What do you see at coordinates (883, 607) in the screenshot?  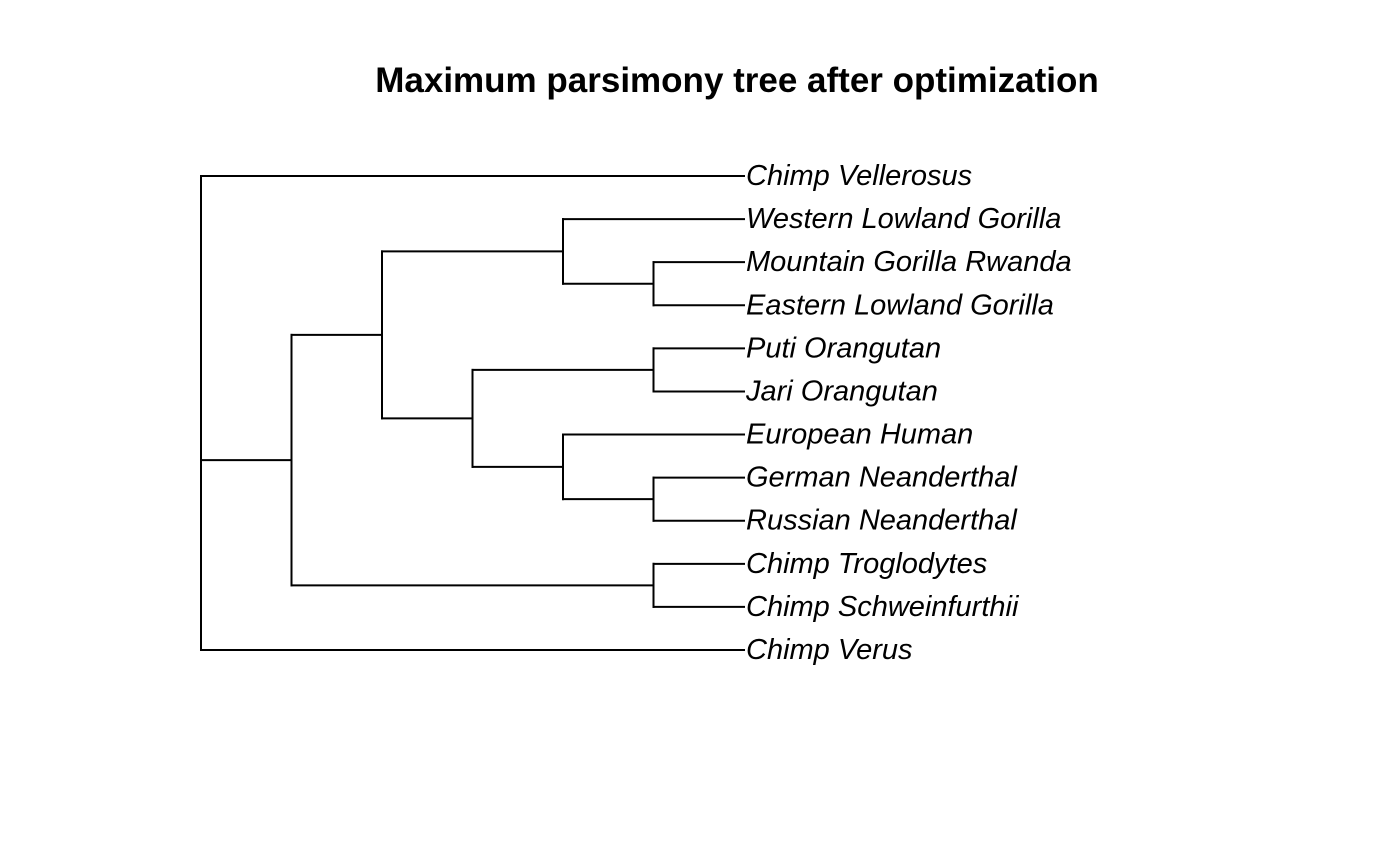 I see `tip-label-chimp-schweinfurthii: Chimp Schweinfurthii` at bounding box center [883, 607].